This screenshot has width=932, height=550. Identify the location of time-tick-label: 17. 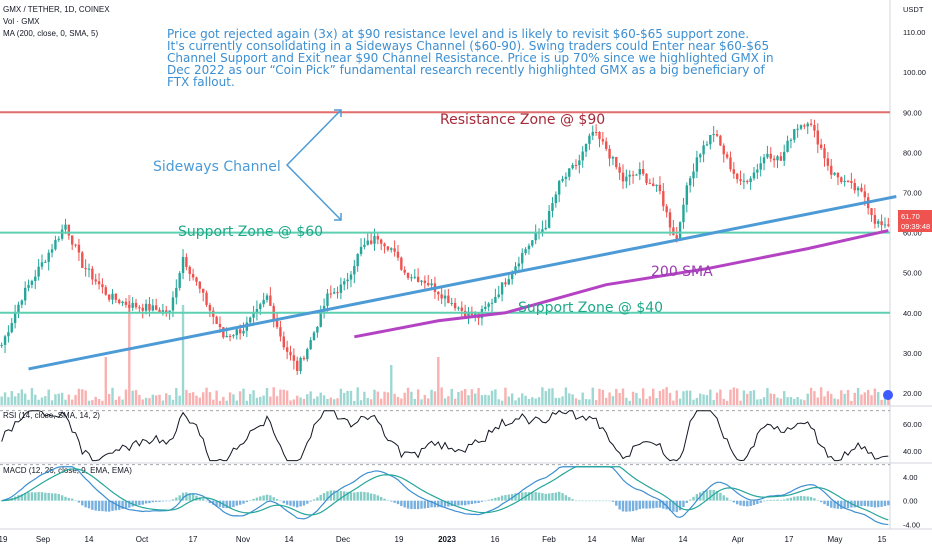
(789, 539).